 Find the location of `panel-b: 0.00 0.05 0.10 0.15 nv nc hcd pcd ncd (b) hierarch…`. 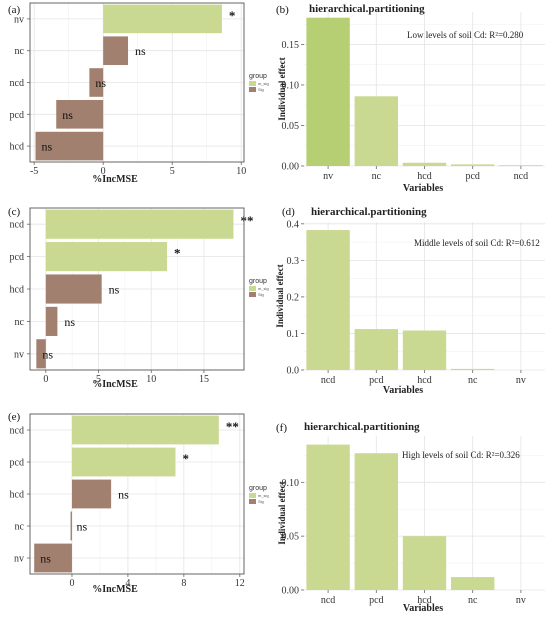

panel-b: 0.00 0.05 0.10 0.15 nv nc hcd pcd ncd (b) hierarch… is located at coordinates (410, 98).